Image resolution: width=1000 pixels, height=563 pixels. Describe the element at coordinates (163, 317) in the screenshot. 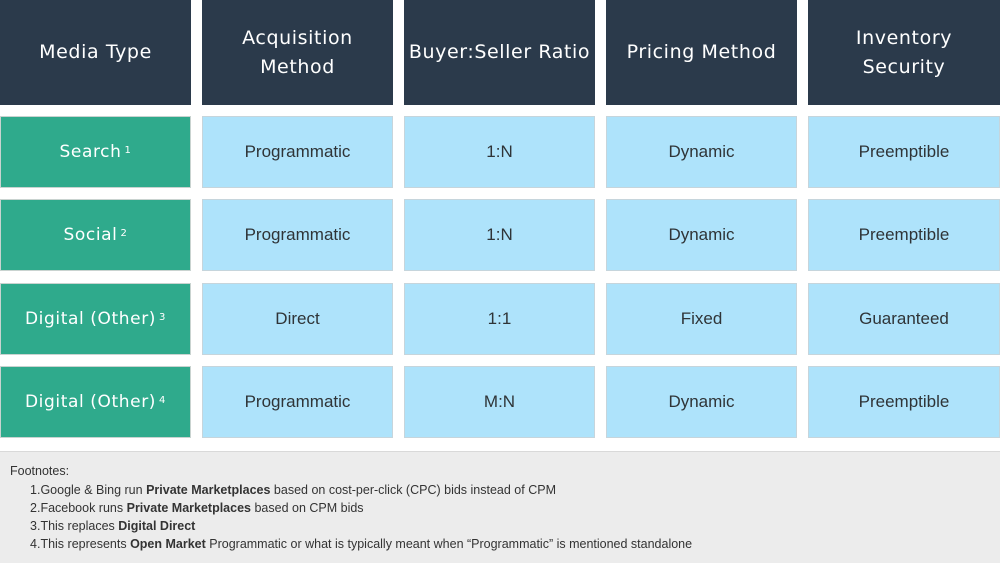

I see `footnote-ref: 3` at that location.